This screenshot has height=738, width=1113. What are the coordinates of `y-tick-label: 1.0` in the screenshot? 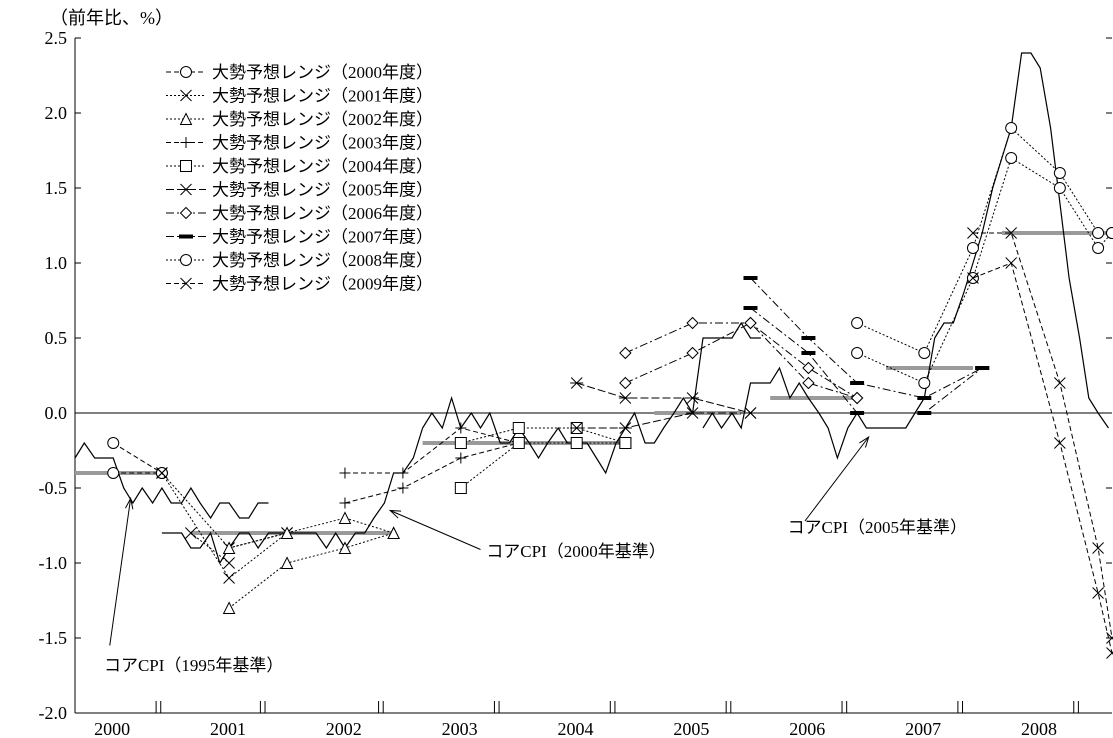 It's located at (56, 263).